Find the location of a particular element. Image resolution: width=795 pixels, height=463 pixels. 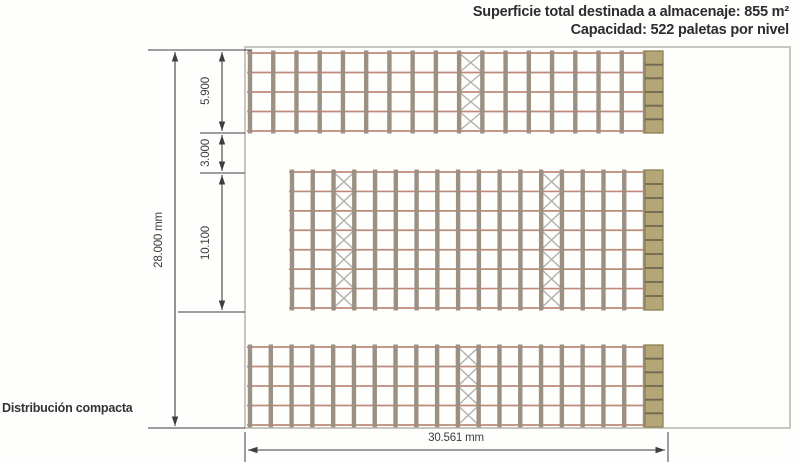

rack-block-bottom is located at coordinates (455, 386).